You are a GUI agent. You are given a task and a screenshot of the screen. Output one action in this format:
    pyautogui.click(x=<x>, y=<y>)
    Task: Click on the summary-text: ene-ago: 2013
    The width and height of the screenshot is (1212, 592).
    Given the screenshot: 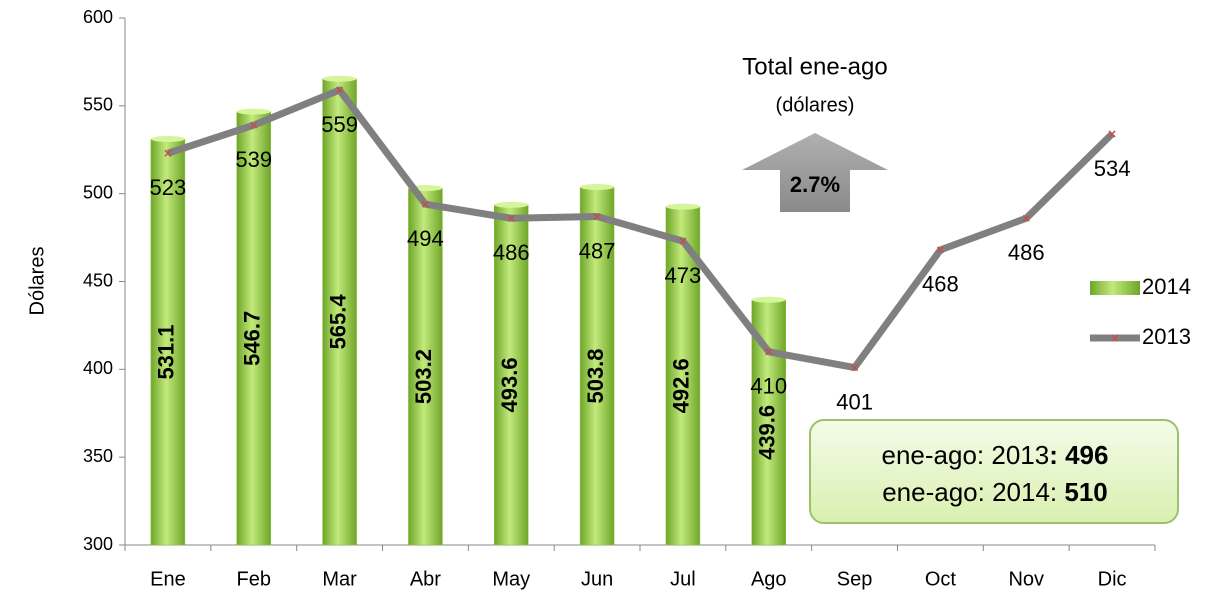 What is the action you would take?
    pyautogui.click(x=966, y=455)
    